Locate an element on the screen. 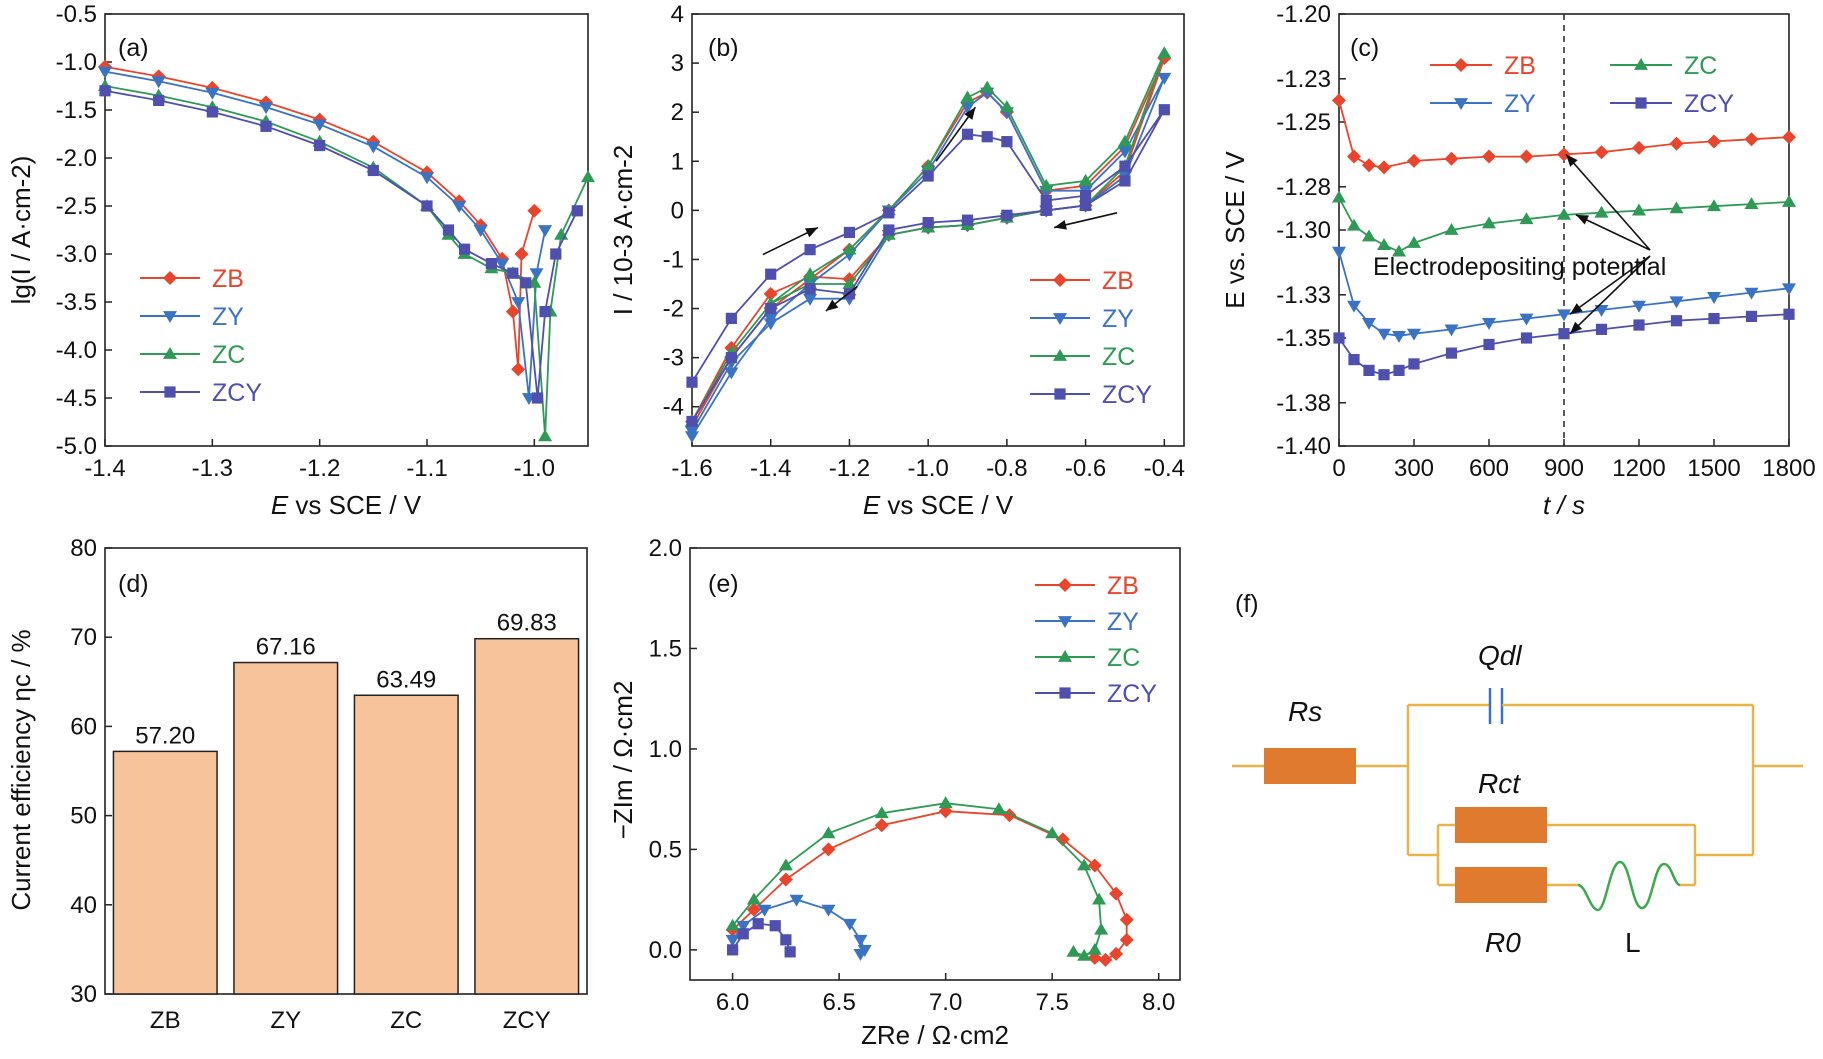  series-line-zb is located at coordinates (928, 242).